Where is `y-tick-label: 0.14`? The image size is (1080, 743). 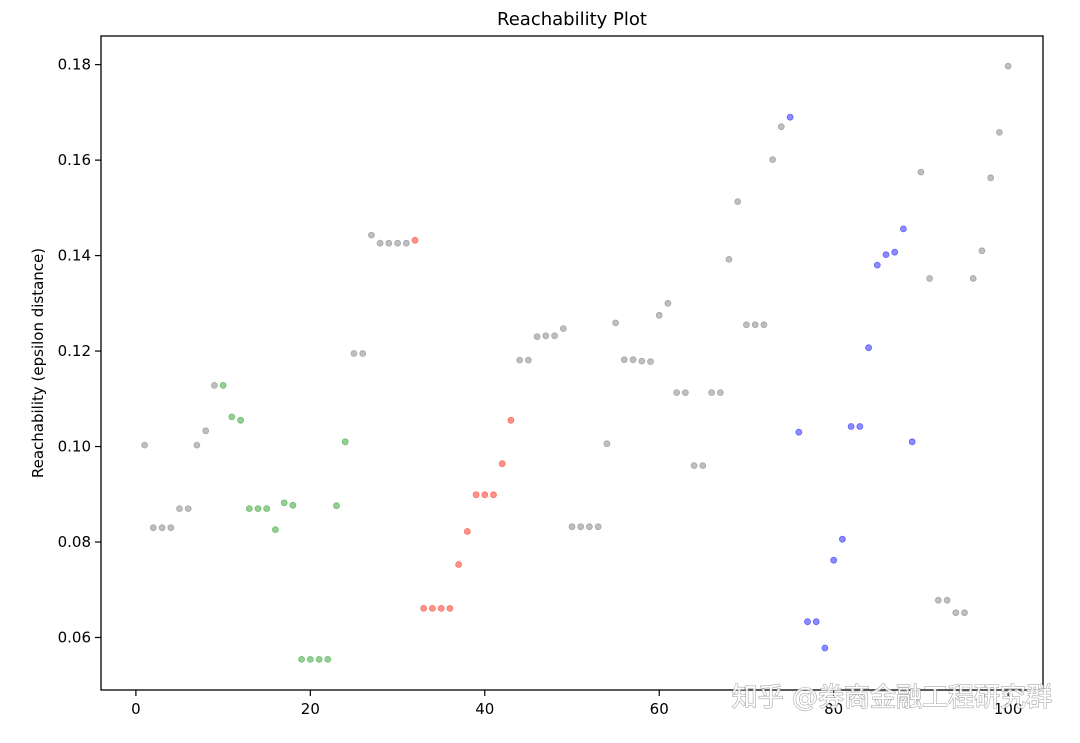
y-tick-label: 0.14 is located at coordinates (74, 256).